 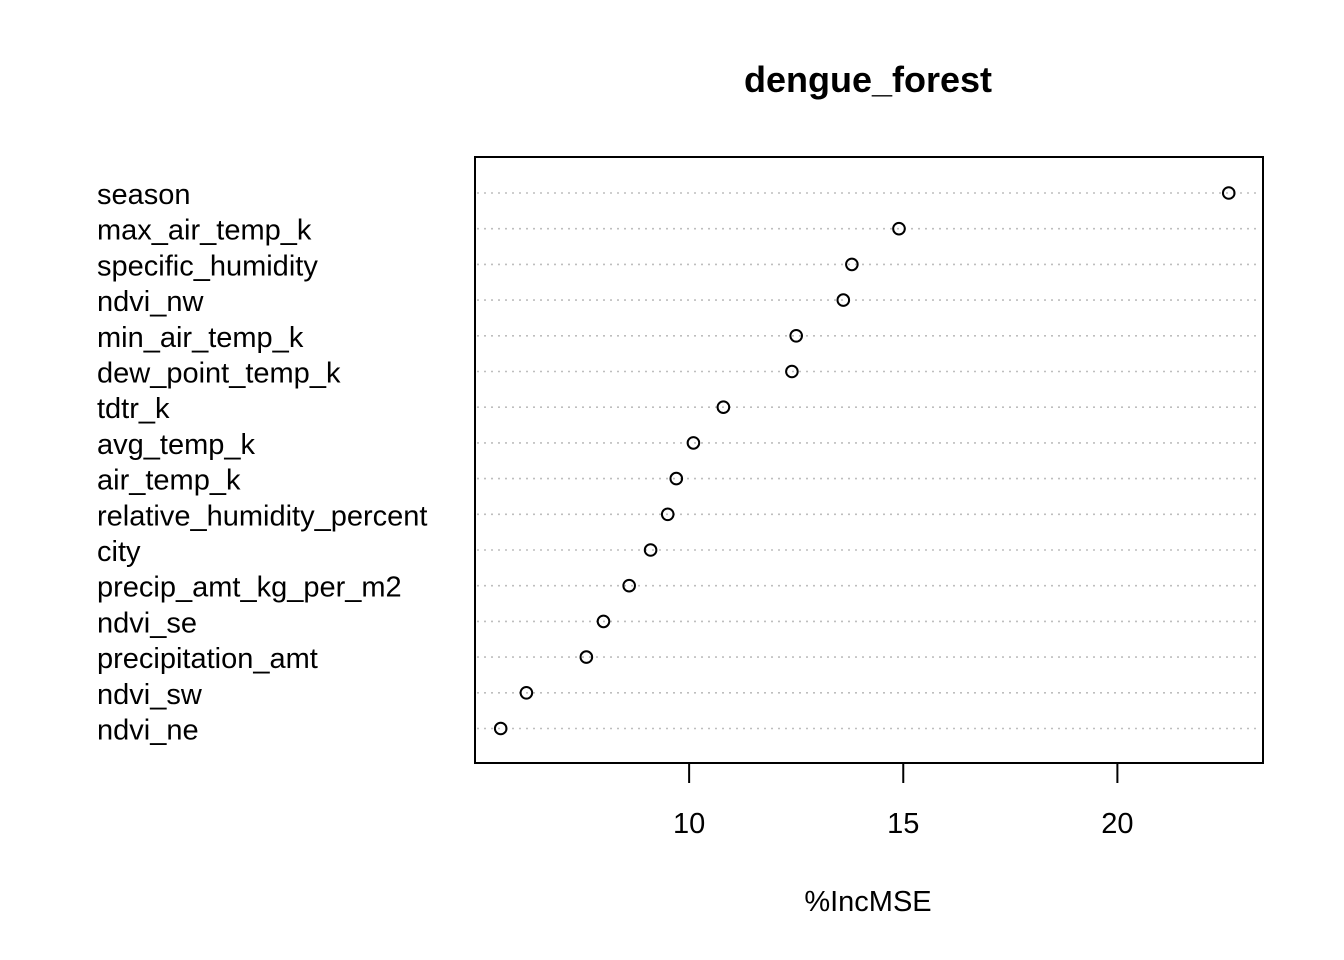 I want to click on variable-label-dew_point_temp_k: dew_point_temp_k, so click(x=219, y=374).